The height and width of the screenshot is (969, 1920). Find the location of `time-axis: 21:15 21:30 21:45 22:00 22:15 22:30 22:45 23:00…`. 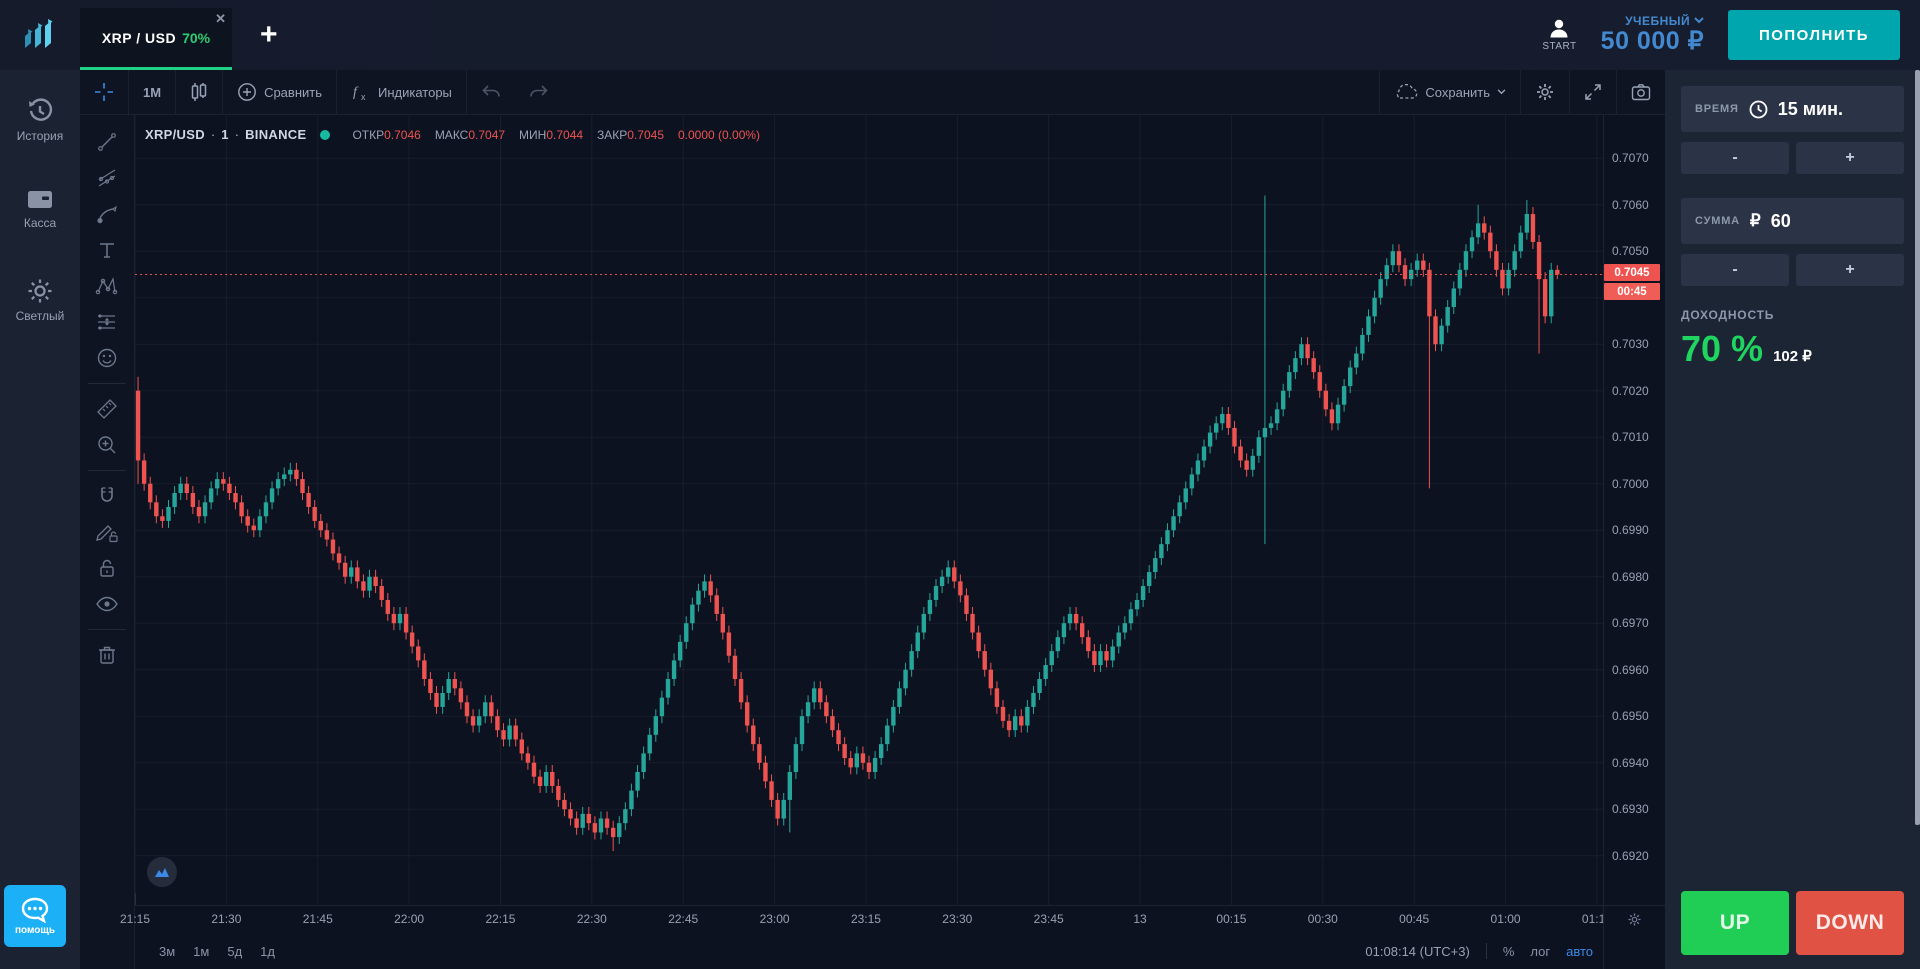

time-axis: 21:15 21:30 21:45 22:00 22:15 22:30 22:45 23:00… is located at coordinates (866, 919).